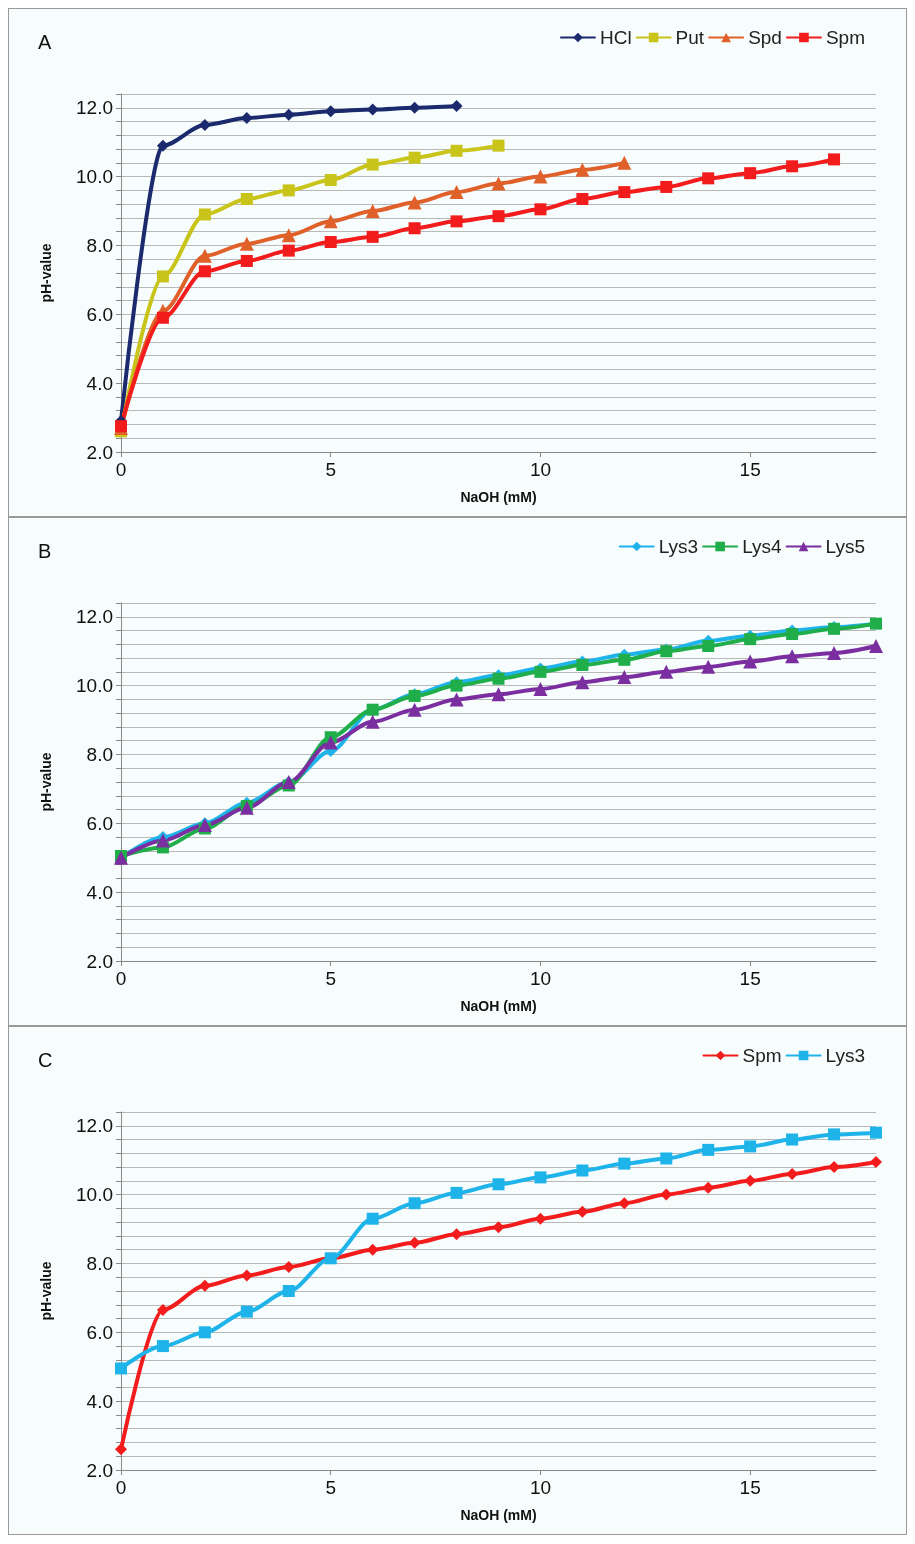  What do you see at coordinates (99, 961) in the screenshot?
I see `y-tick-label: 2.0` at bounding box center [99, 961].